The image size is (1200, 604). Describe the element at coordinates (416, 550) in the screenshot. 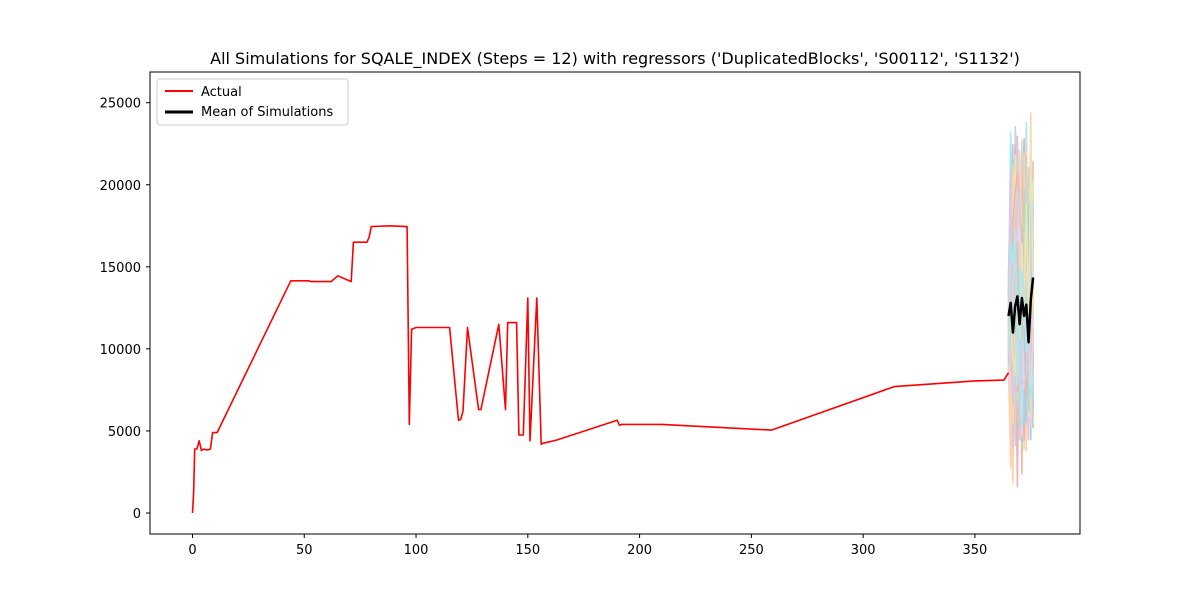

I see `x-tick-label: 100` at that location.